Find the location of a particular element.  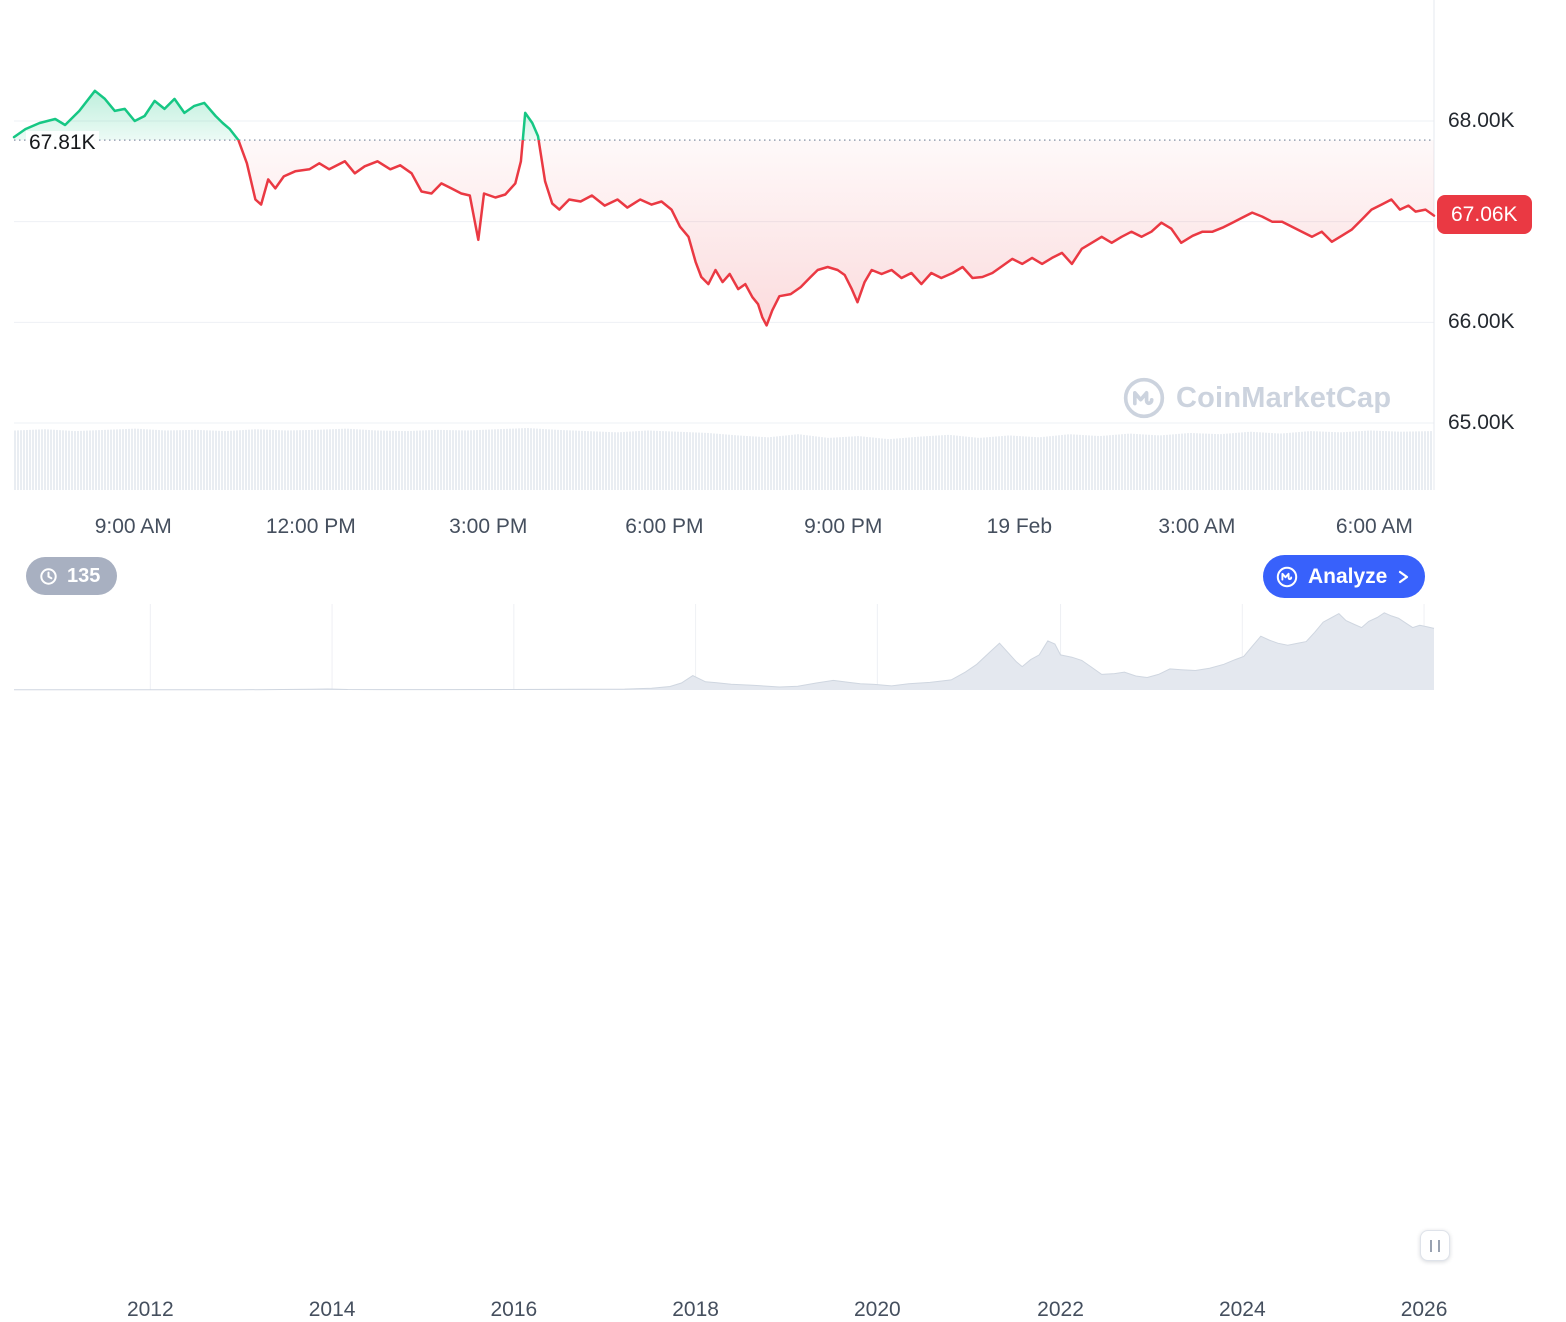

analyze-label: Analyze is located at coordinates (1348, 576).